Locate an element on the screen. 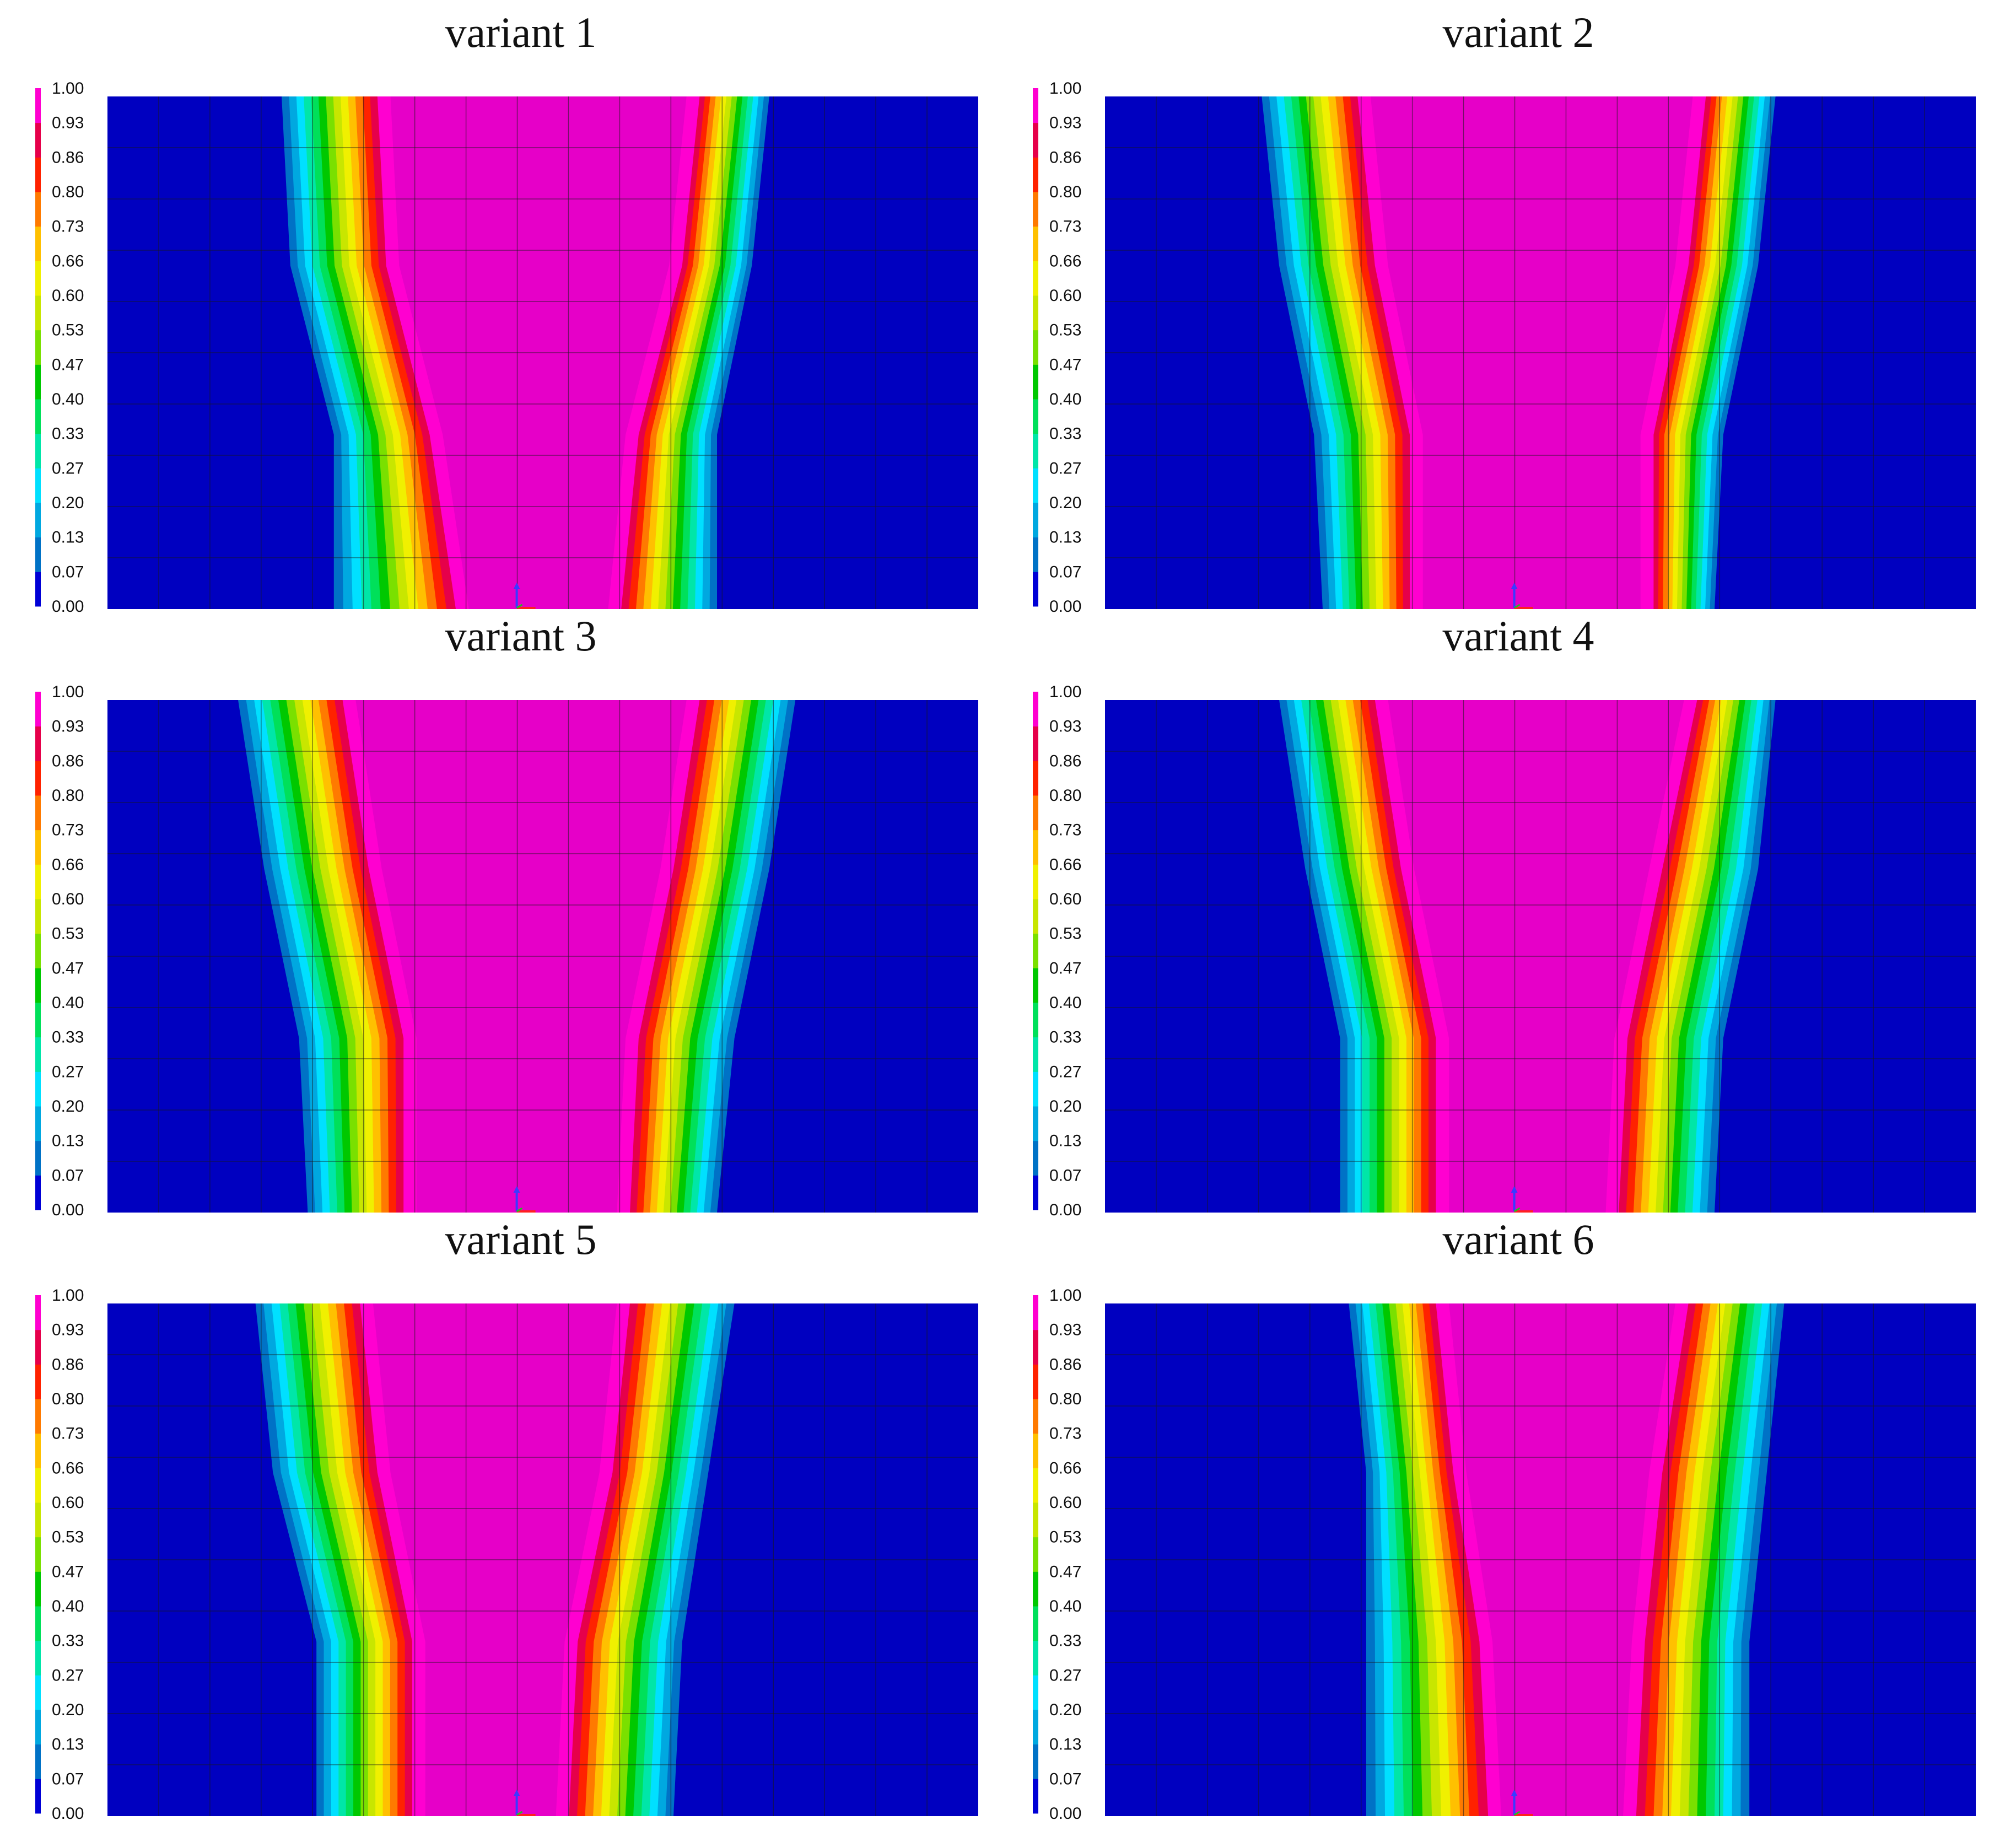 This screenshot has width=2016, height=1837. panel-title: variant 5 is located at coordinates (521, 1239).